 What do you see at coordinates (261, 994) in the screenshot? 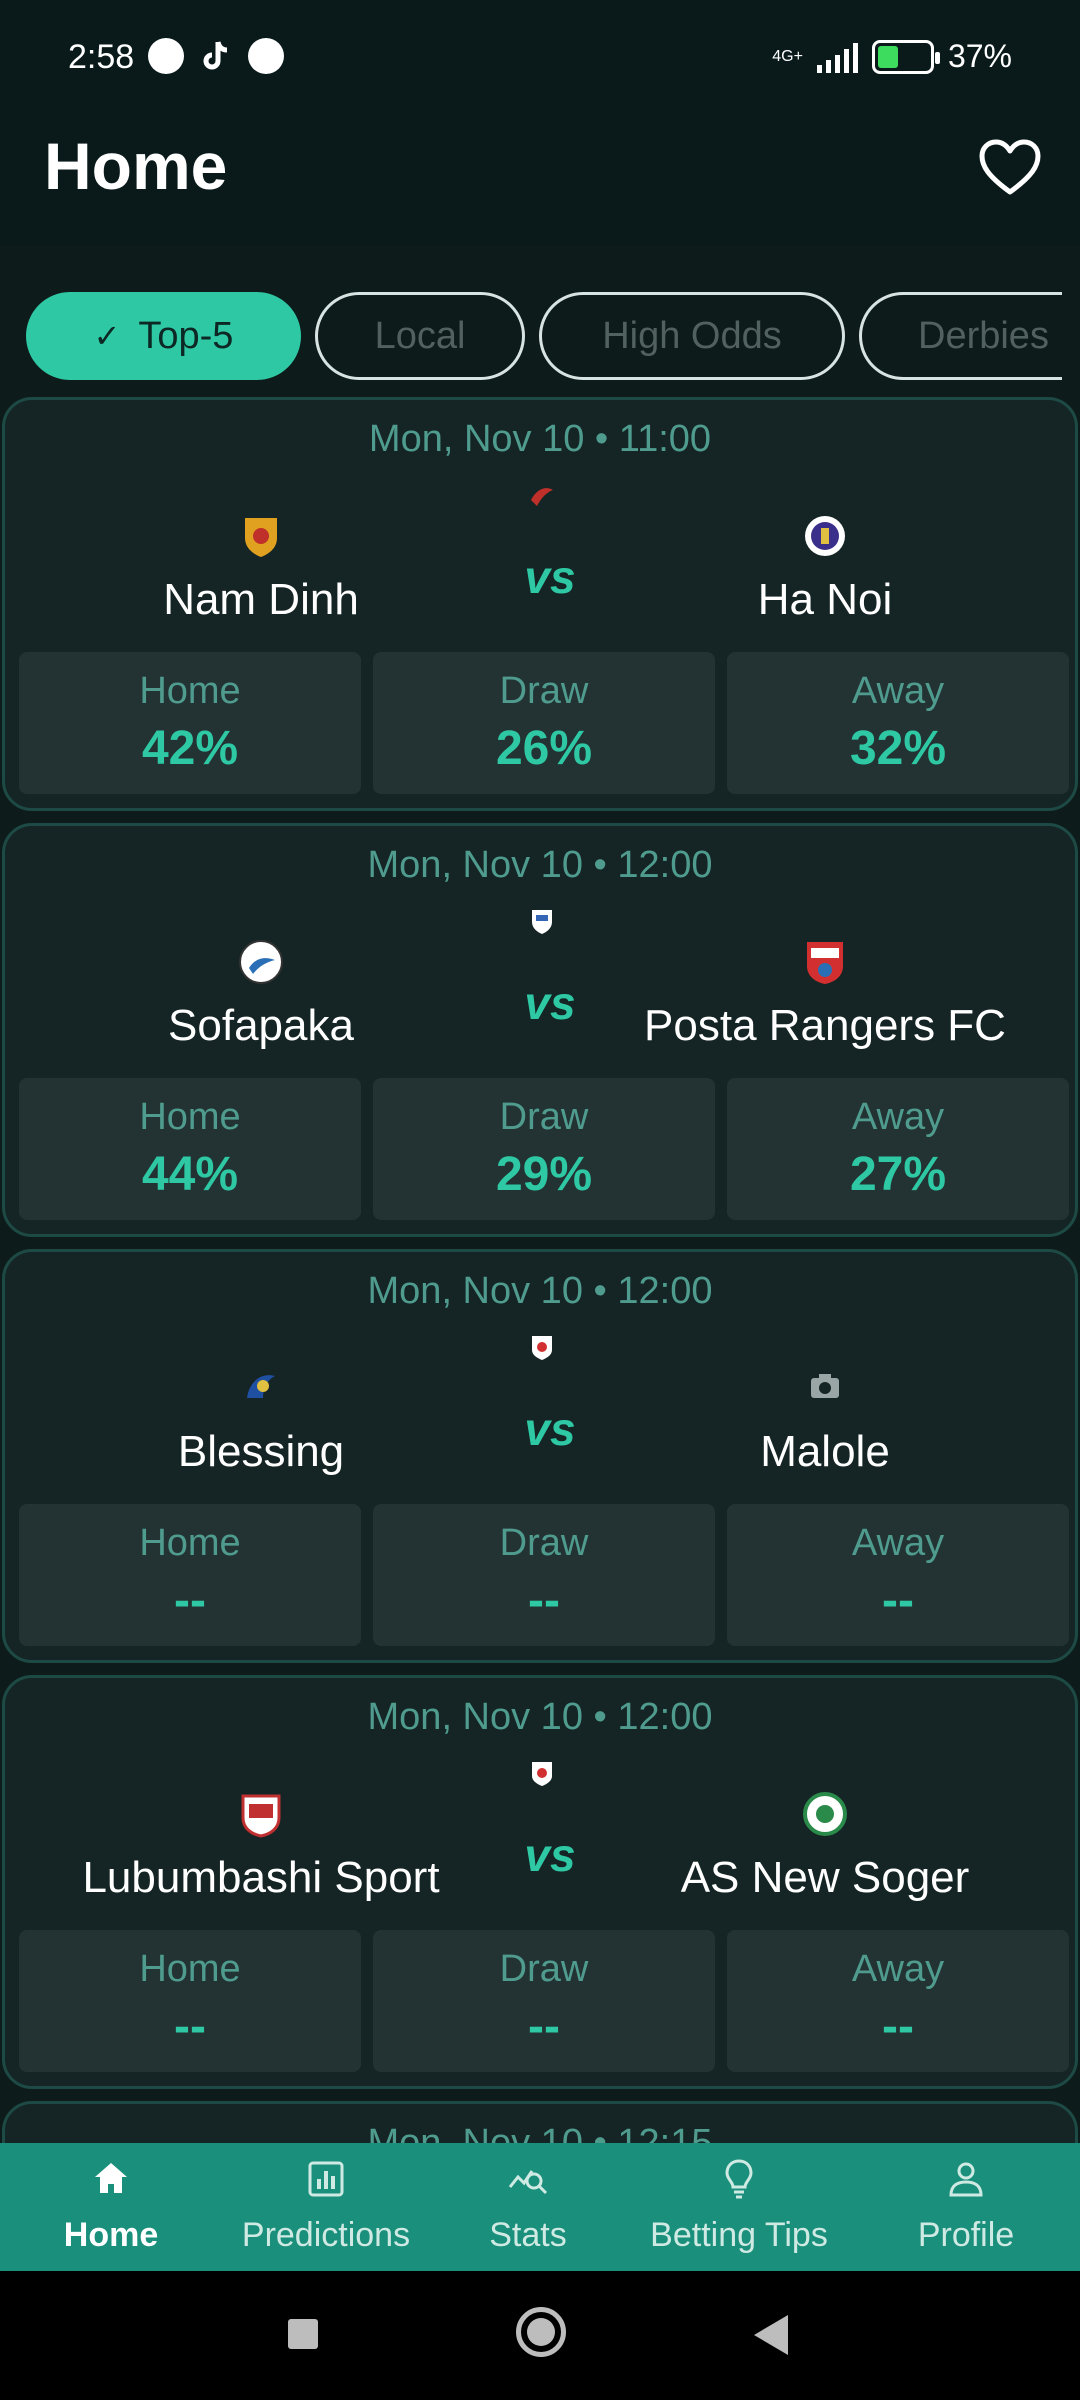
I see `home-team: Sofapaka` at bounding box center [261, 994].